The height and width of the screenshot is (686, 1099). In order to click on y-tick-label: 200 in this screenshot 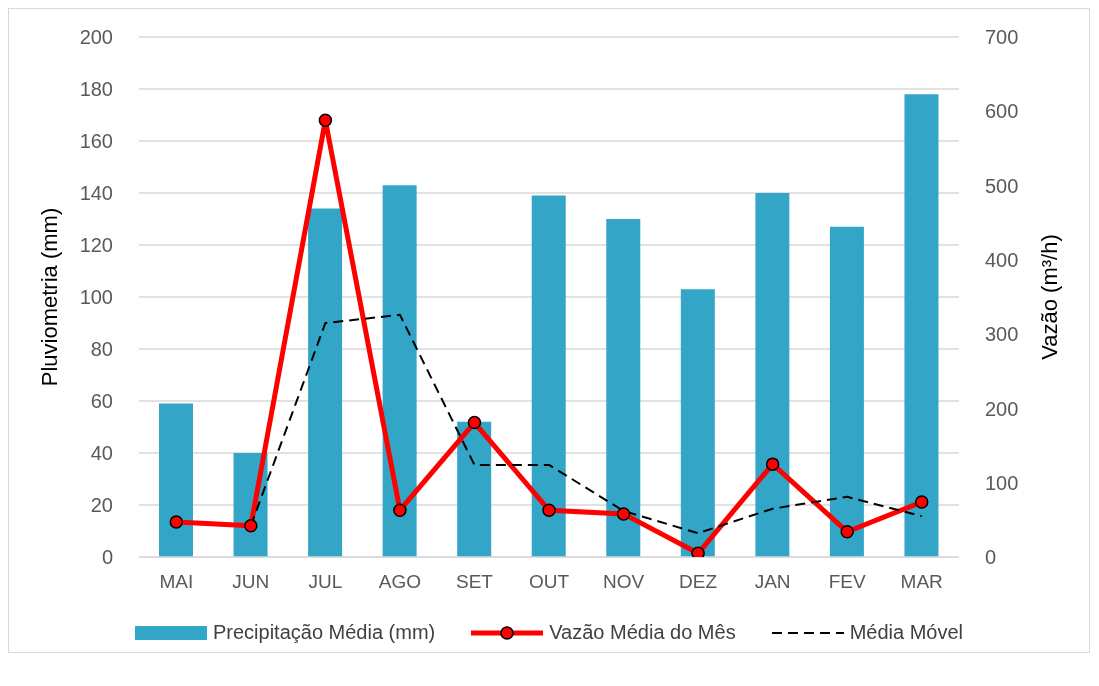, I will do `click(96, 37)`.